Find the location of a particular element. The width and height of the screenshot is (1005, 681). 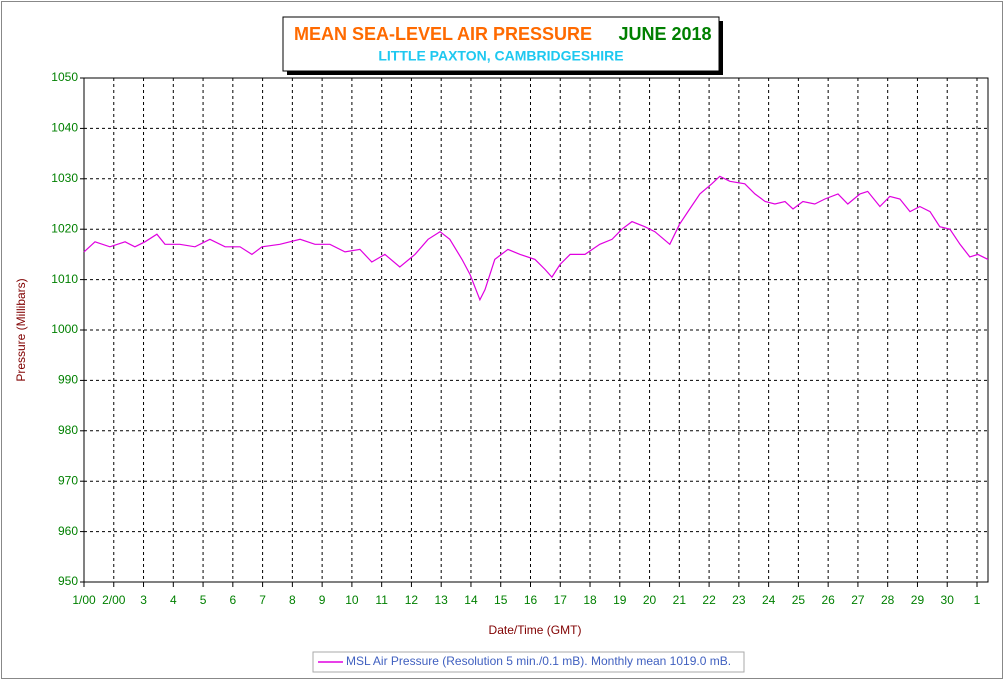

x-tick-label: 20 is located at coordinates (650, 600).